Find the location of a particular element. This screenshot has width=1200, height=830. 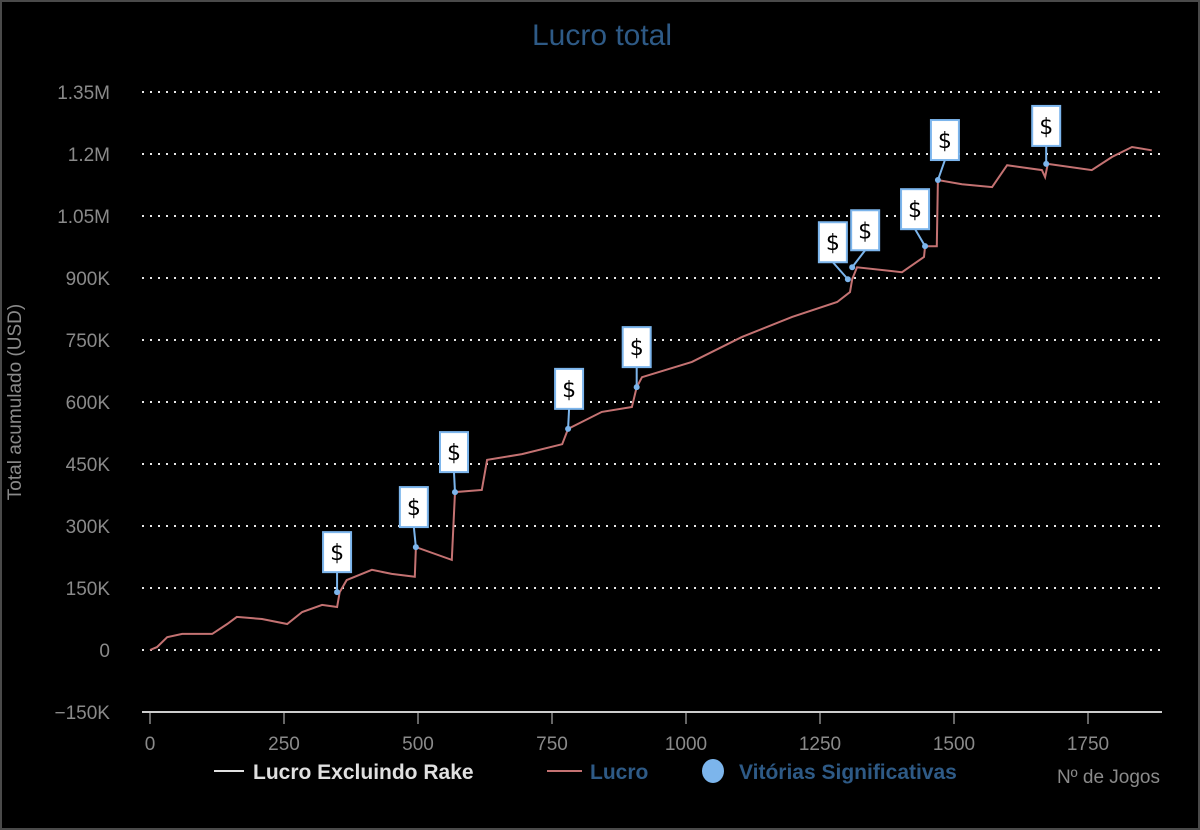

svg-text: Lucro is located at coordinates (619, 772).